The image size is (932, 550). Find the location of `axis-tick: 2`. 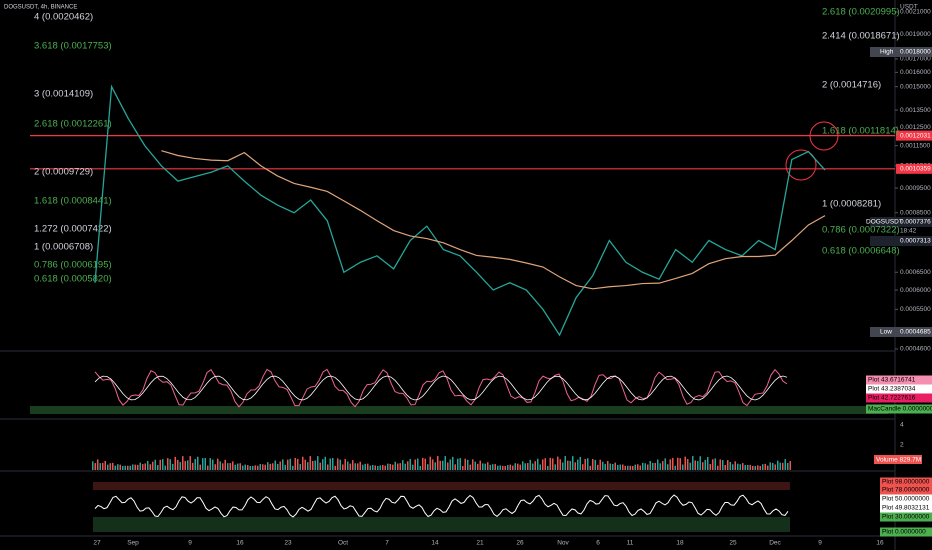

axis-tick: 2 is located at coordinates (902, 445).